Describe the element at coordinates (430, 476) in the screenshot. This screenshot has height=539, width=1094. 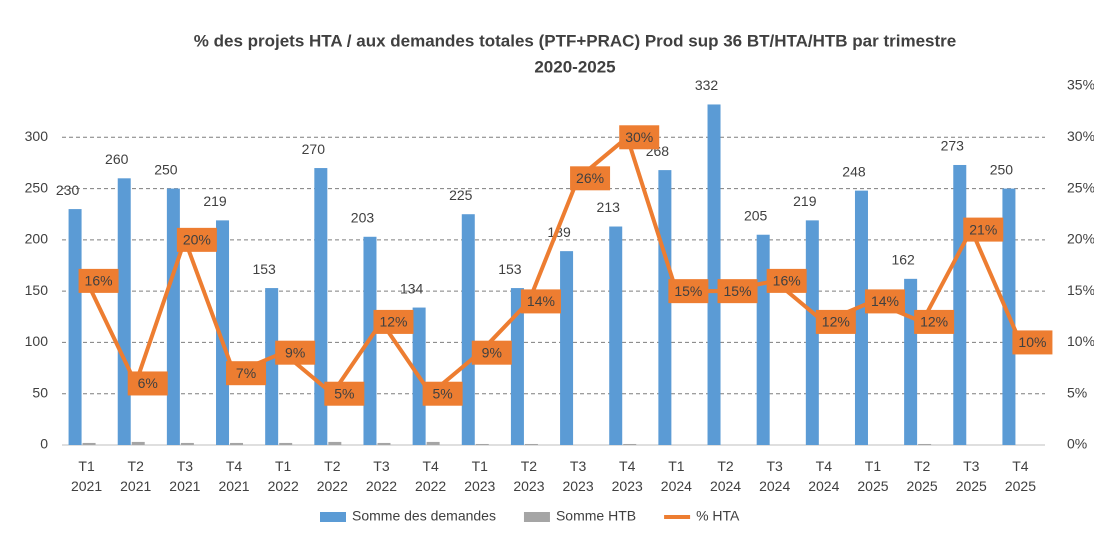
I see `x-tick-label: T4 2022` at that location.